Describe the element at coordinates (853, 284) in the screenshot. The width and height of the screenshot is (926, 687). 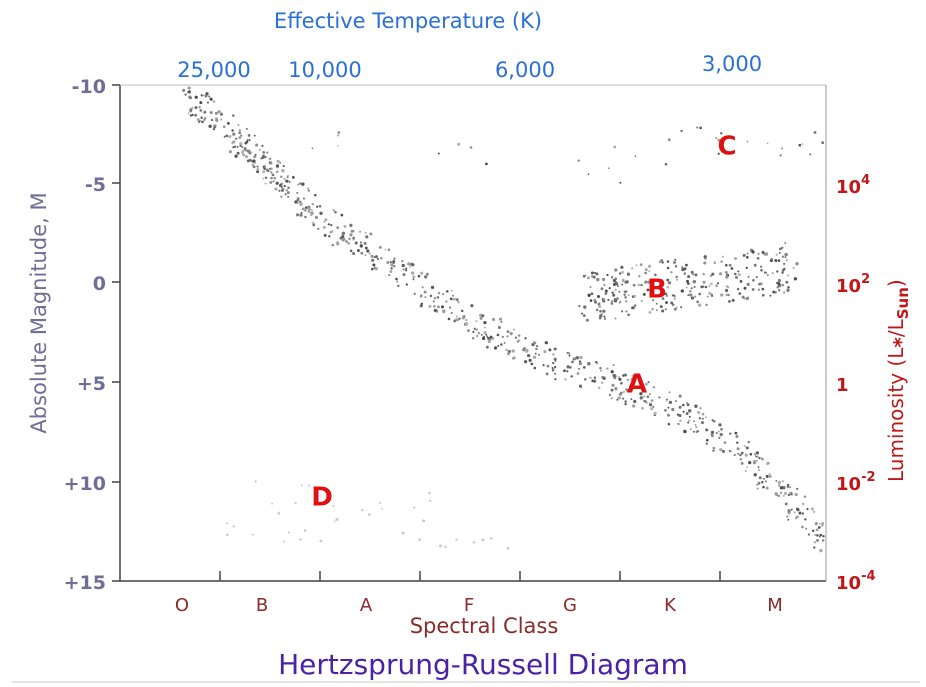
I see `luminosity-tick-label: 102` at that location.